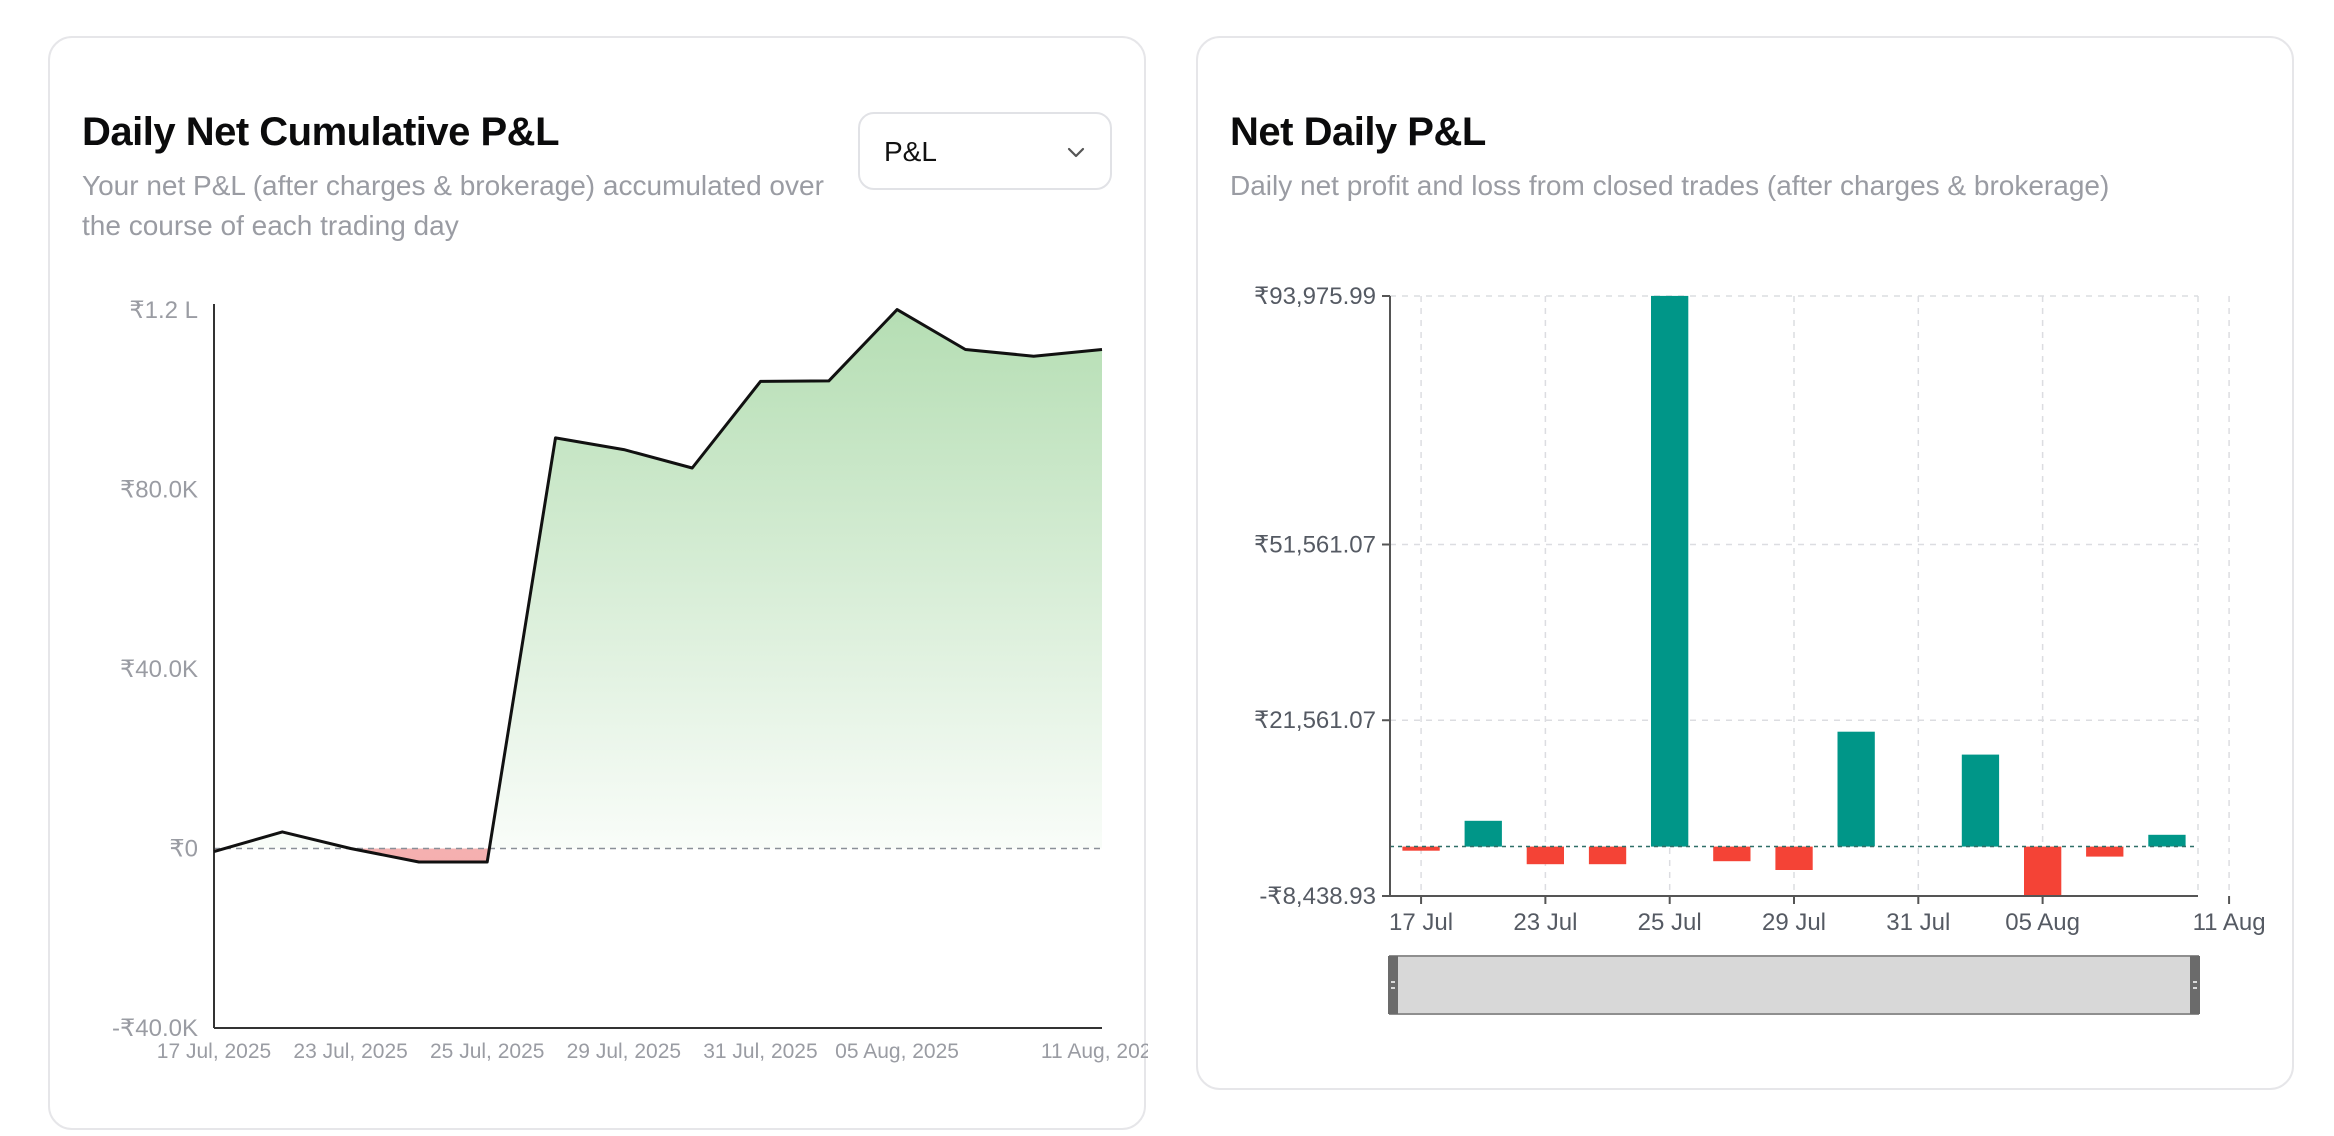 The width and height of the screenshot is (2334, 1136). What do you see at coordinates (155, 1028) in the screenshot?
I see `y-tick-label: -₹40.0K` at bounding box center [155, 1028].